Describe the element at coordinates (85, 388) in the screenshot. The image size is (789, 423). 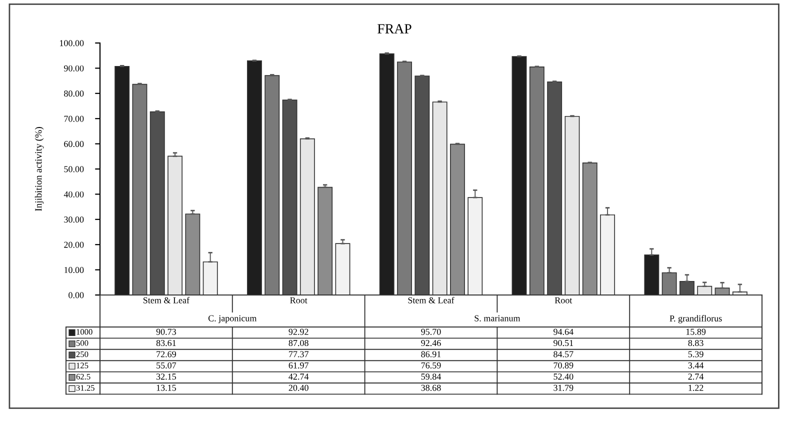
I see `legend-label: 31.25` at that location.